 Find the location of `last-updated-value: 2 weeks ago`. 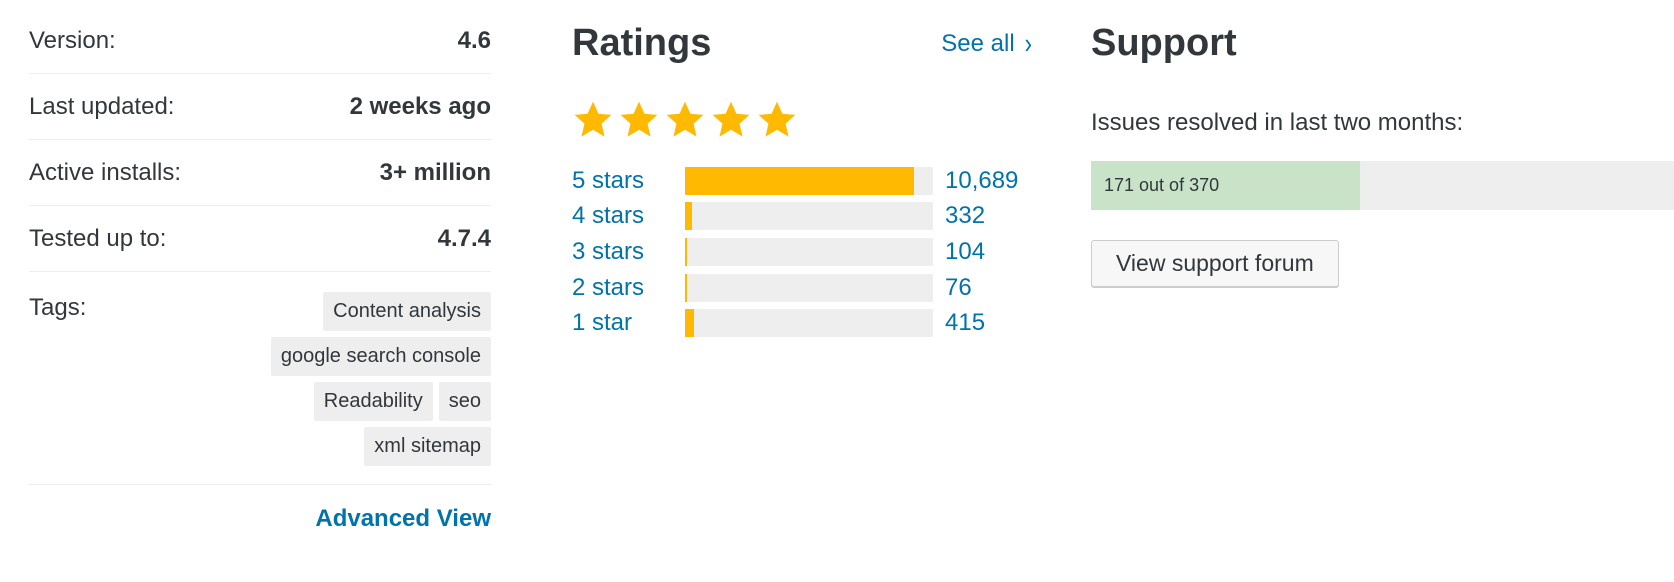

last-updated-value: 2 weeks ago is located at coordinates (420, 106).